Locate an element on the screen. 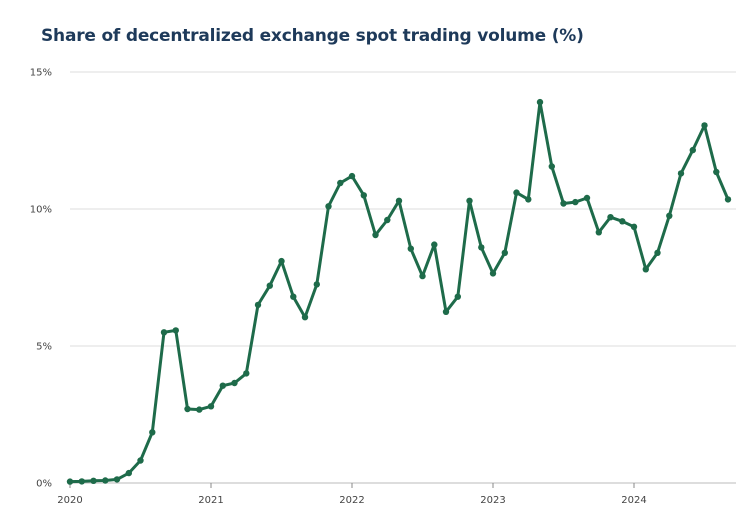  y-tick-label: 10% is located at coordinates (41, 210).